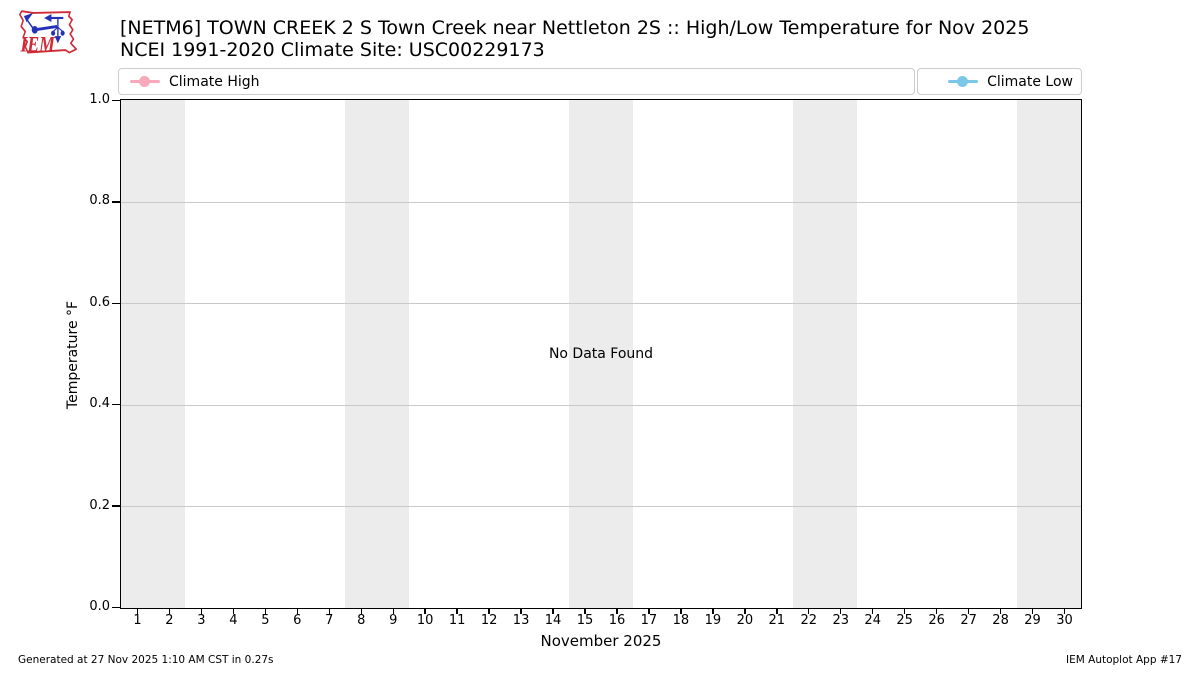  I want to click on x-tick-label: 23, so click(841, 620).